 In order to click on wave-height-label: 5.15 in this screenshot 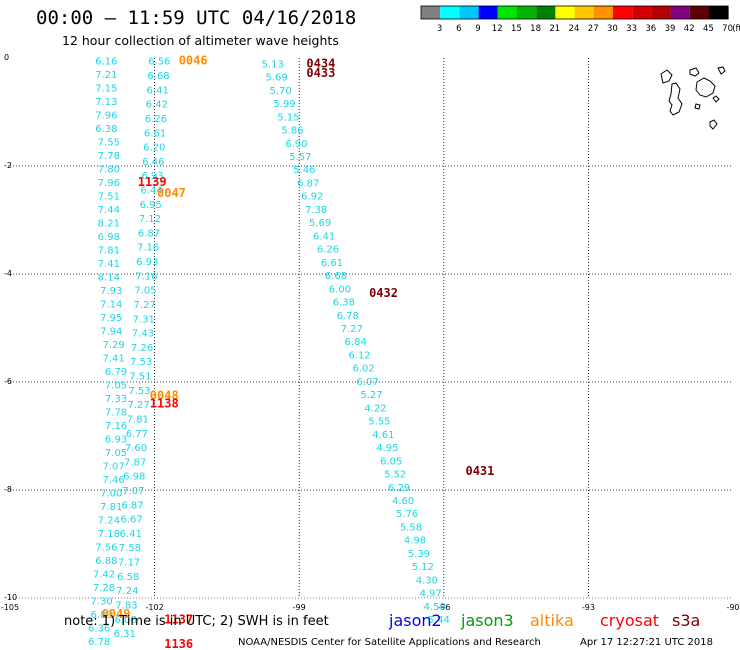, I will do `click(288, 117)`.